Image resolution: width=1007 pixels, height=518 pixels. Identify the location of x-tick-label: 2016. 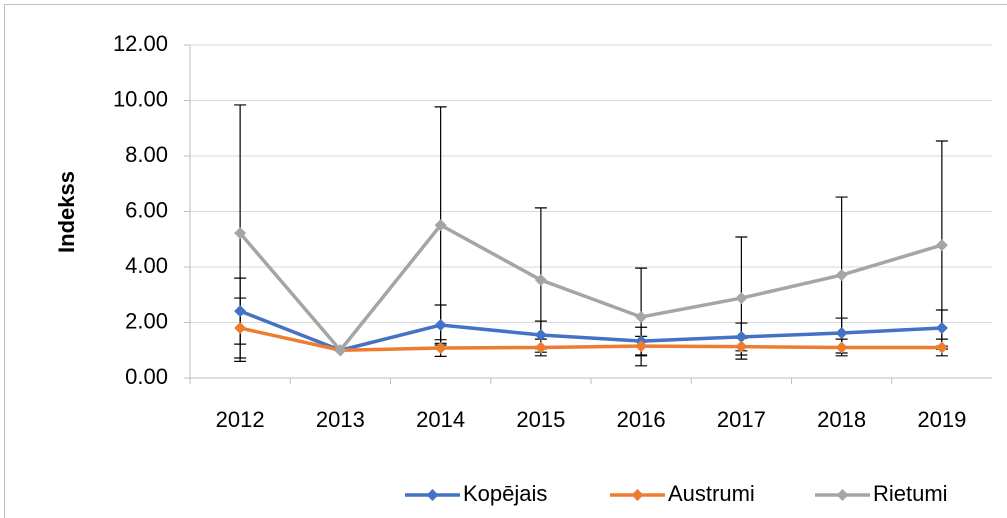
(641, 419).